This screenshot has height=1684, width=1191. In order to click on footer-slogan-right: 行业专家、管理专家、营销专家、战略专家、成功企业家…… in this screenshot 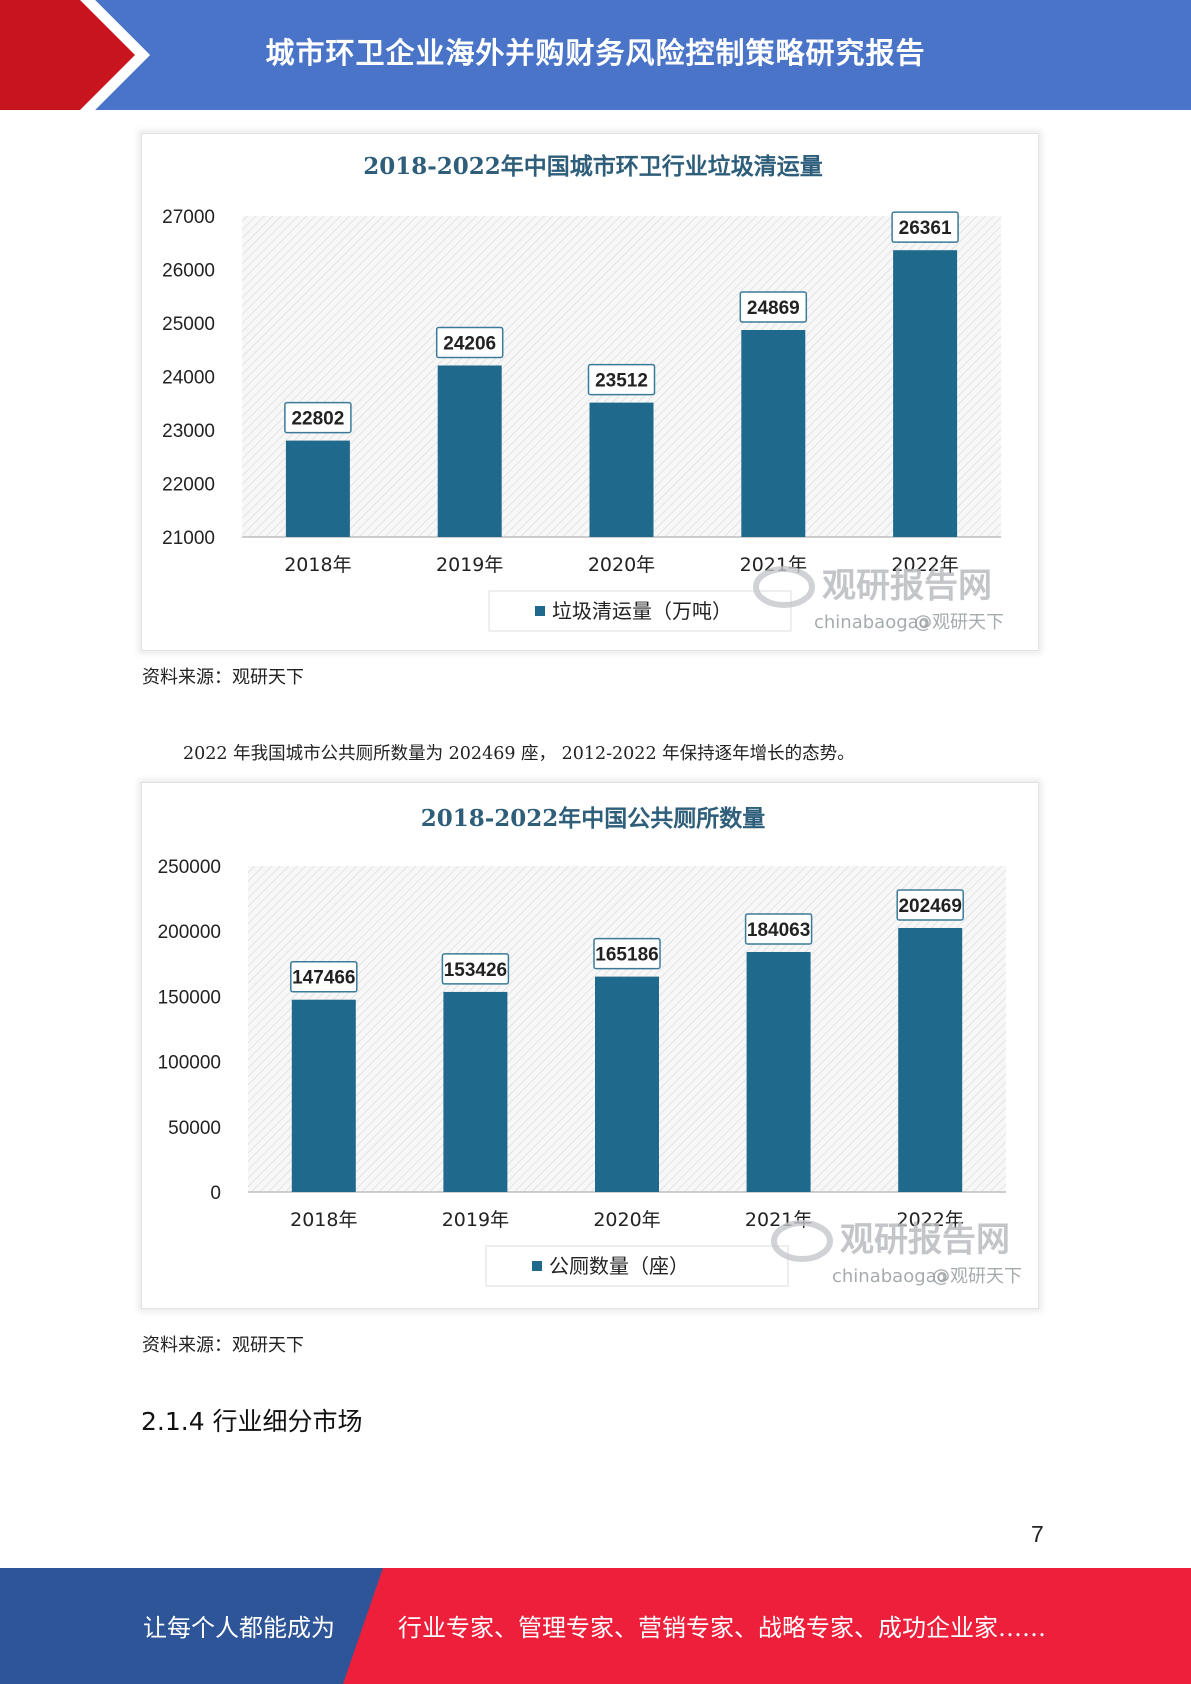, I will do `click(722, 1628)`.